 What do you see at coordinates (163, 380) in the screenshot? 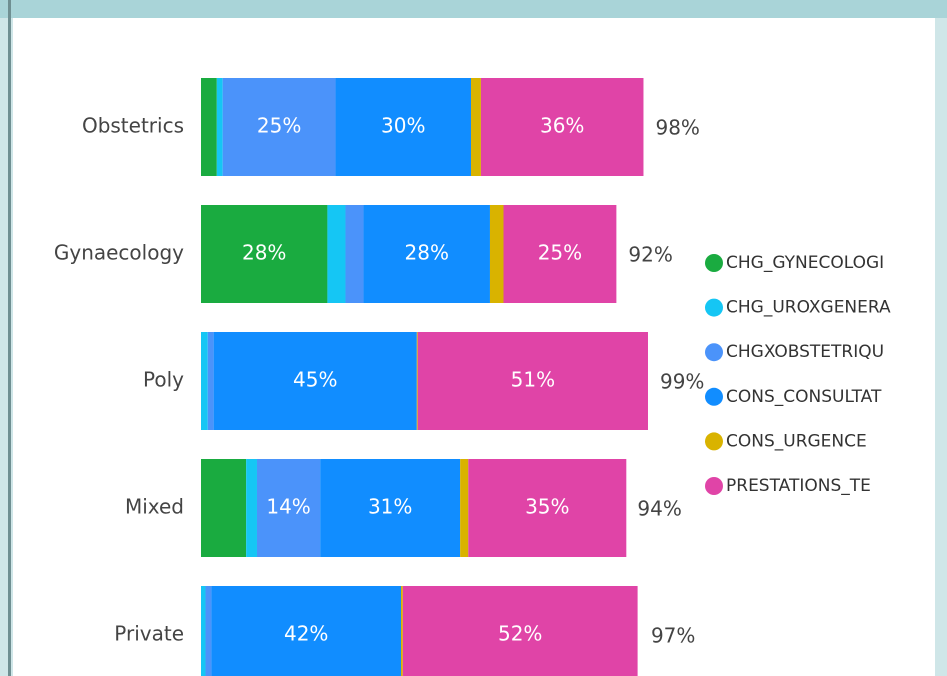
I see `y-tick-label: Poly` at bounding box center [163, 380].